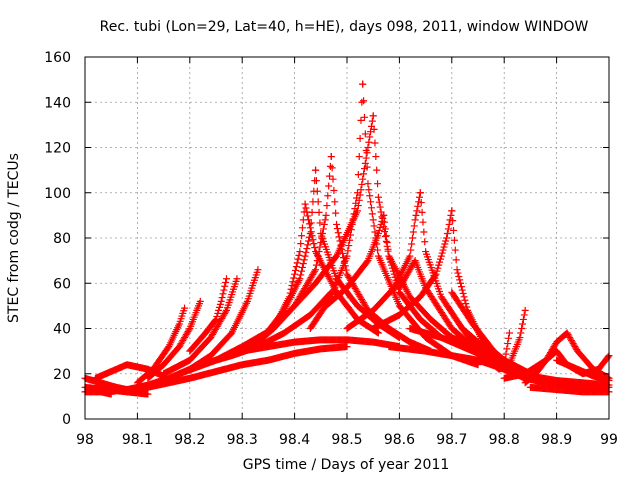 This screenshot has width=640, height=480. I want to click on y-axis-label: STEC from codg / TECUs, so click(14, 238).